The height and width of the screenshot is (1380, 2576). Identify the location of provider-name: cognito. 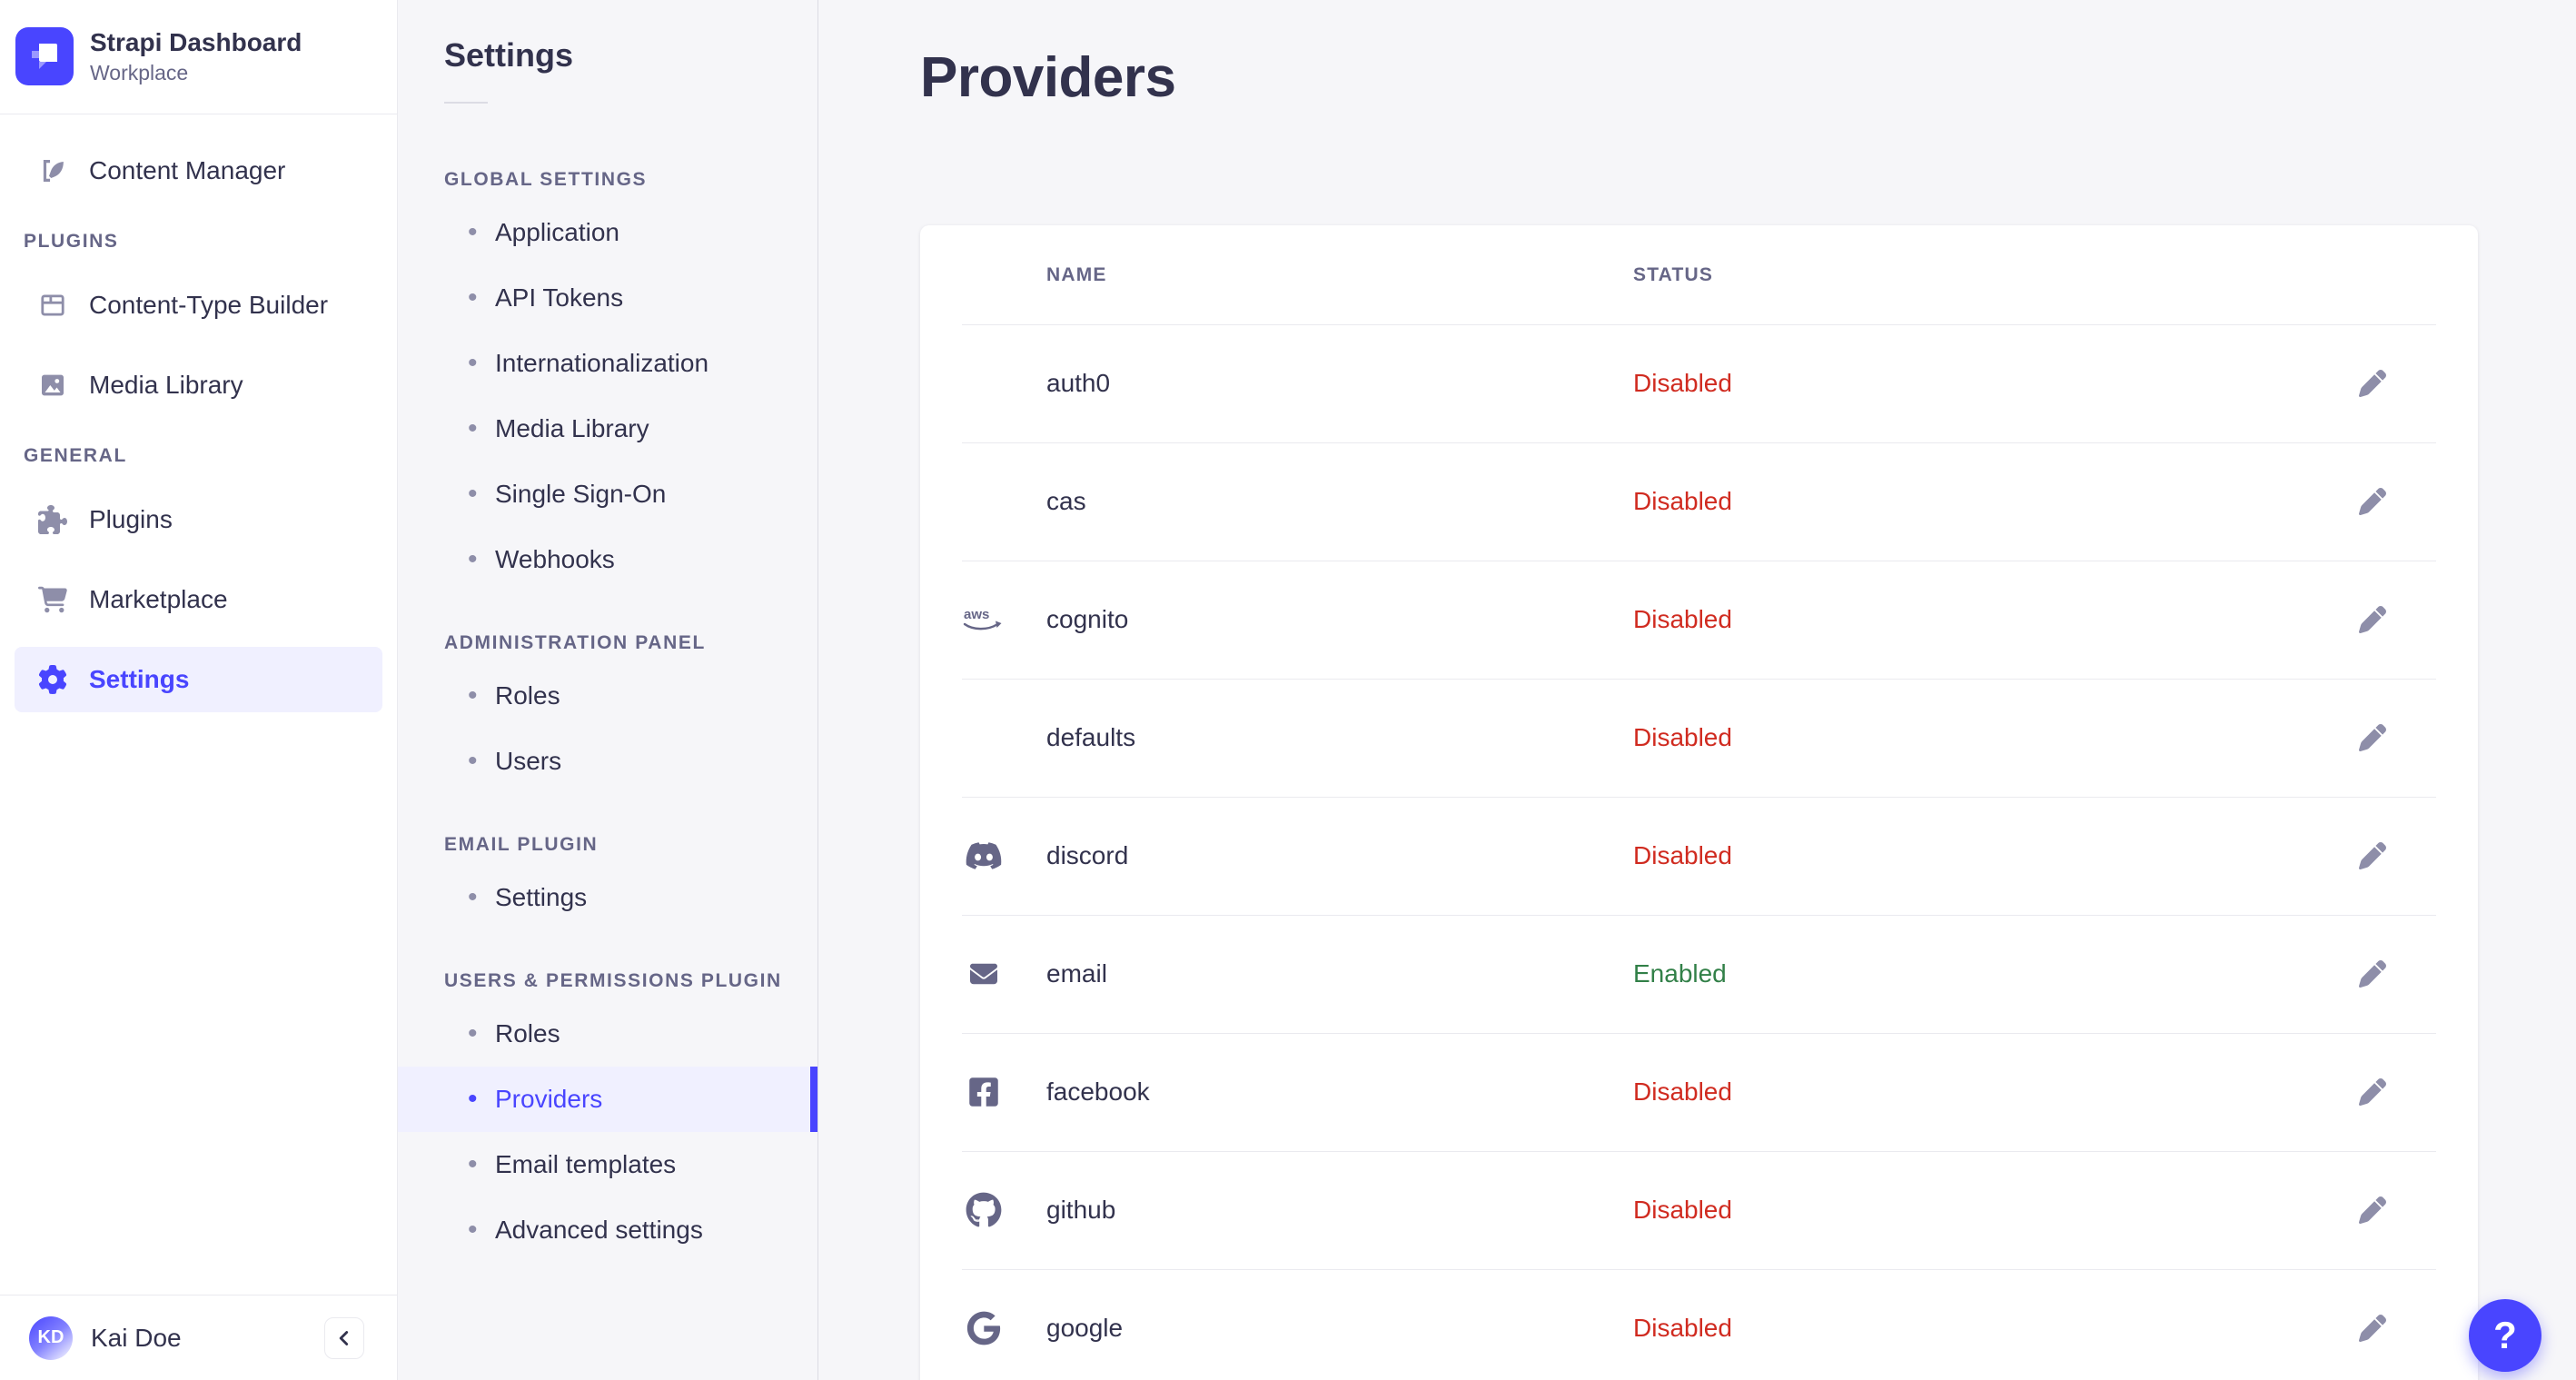
(1087, 619).